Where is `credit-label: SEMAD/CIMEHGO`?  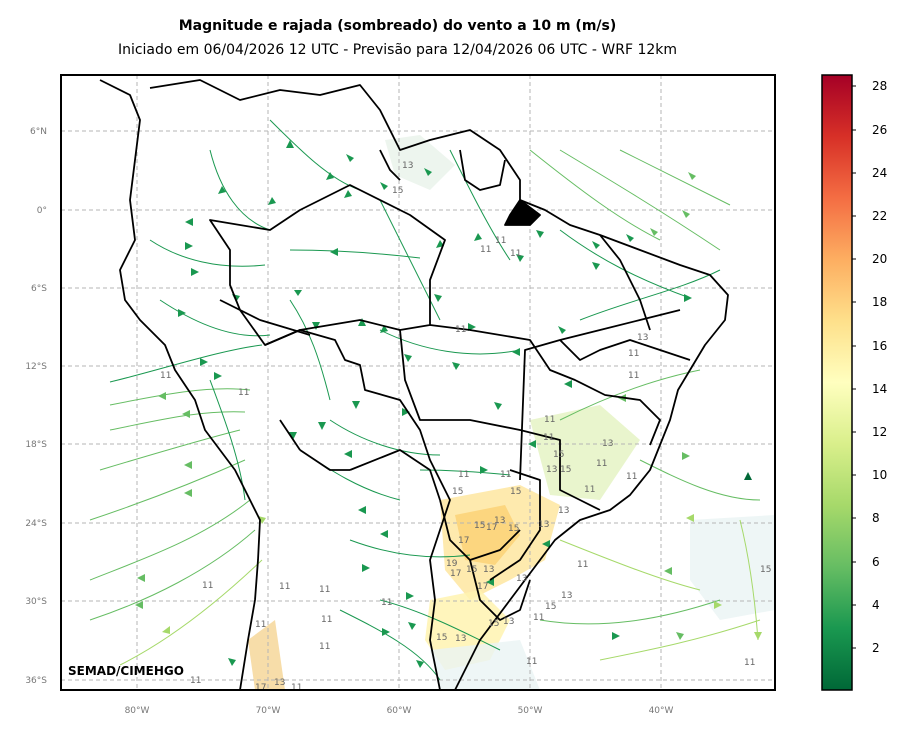
credit-label: SEMAD/CIMEHGO is located at coordinates (126, 671).